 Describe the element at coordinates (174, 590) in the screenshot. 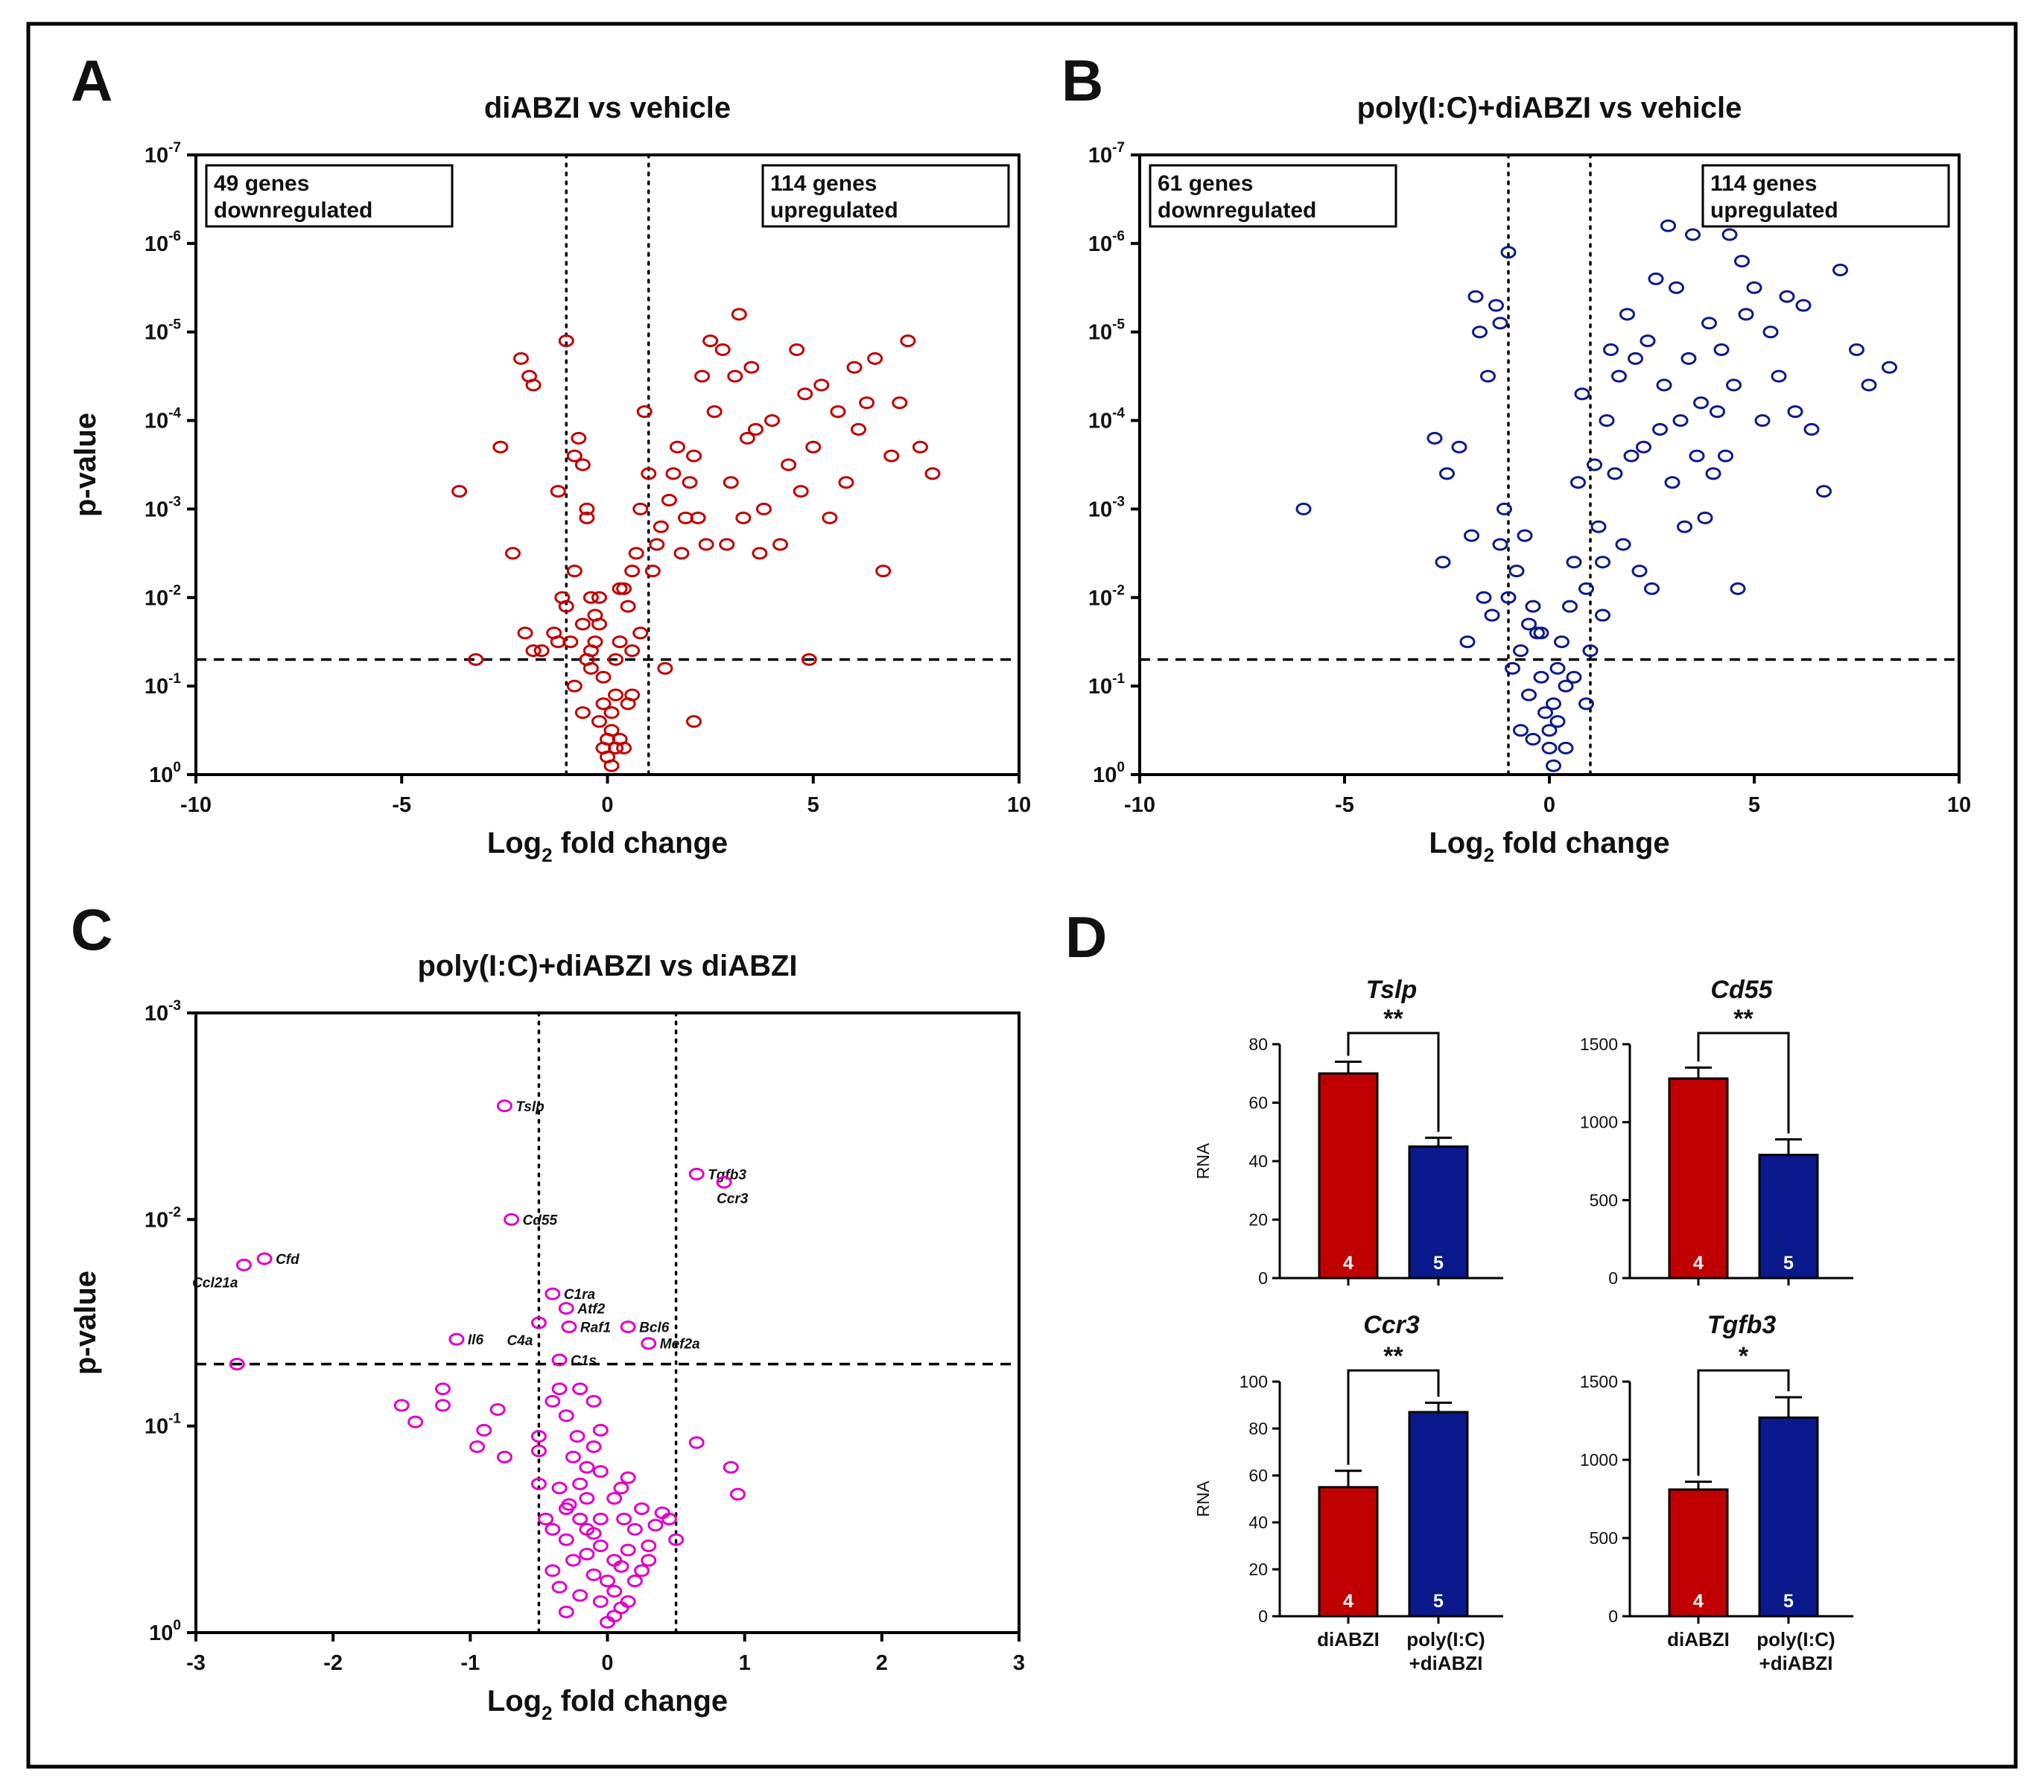

I see `y-tick-exp: -2` at that location.